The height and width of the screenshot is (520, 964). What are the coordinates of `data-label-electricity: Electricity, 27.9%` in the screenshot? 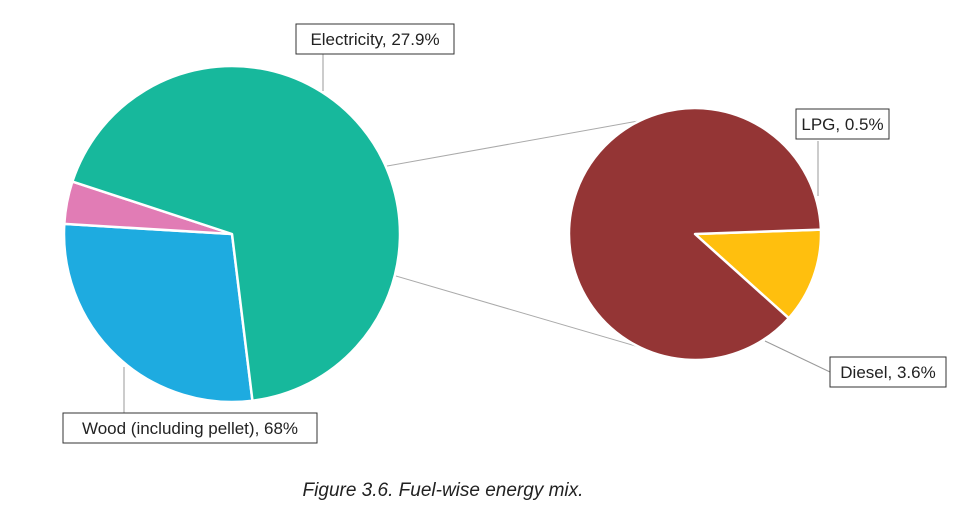 It's located at (374, 39).